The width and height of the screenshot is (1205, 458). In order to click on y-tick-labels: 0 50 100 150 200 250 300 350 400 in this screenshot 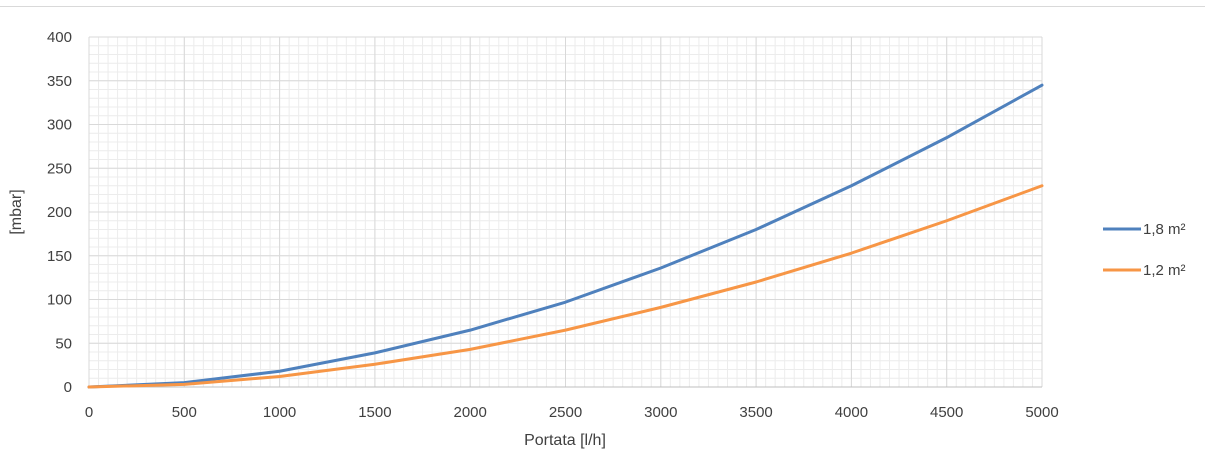, I will do `click(59, 212)`.